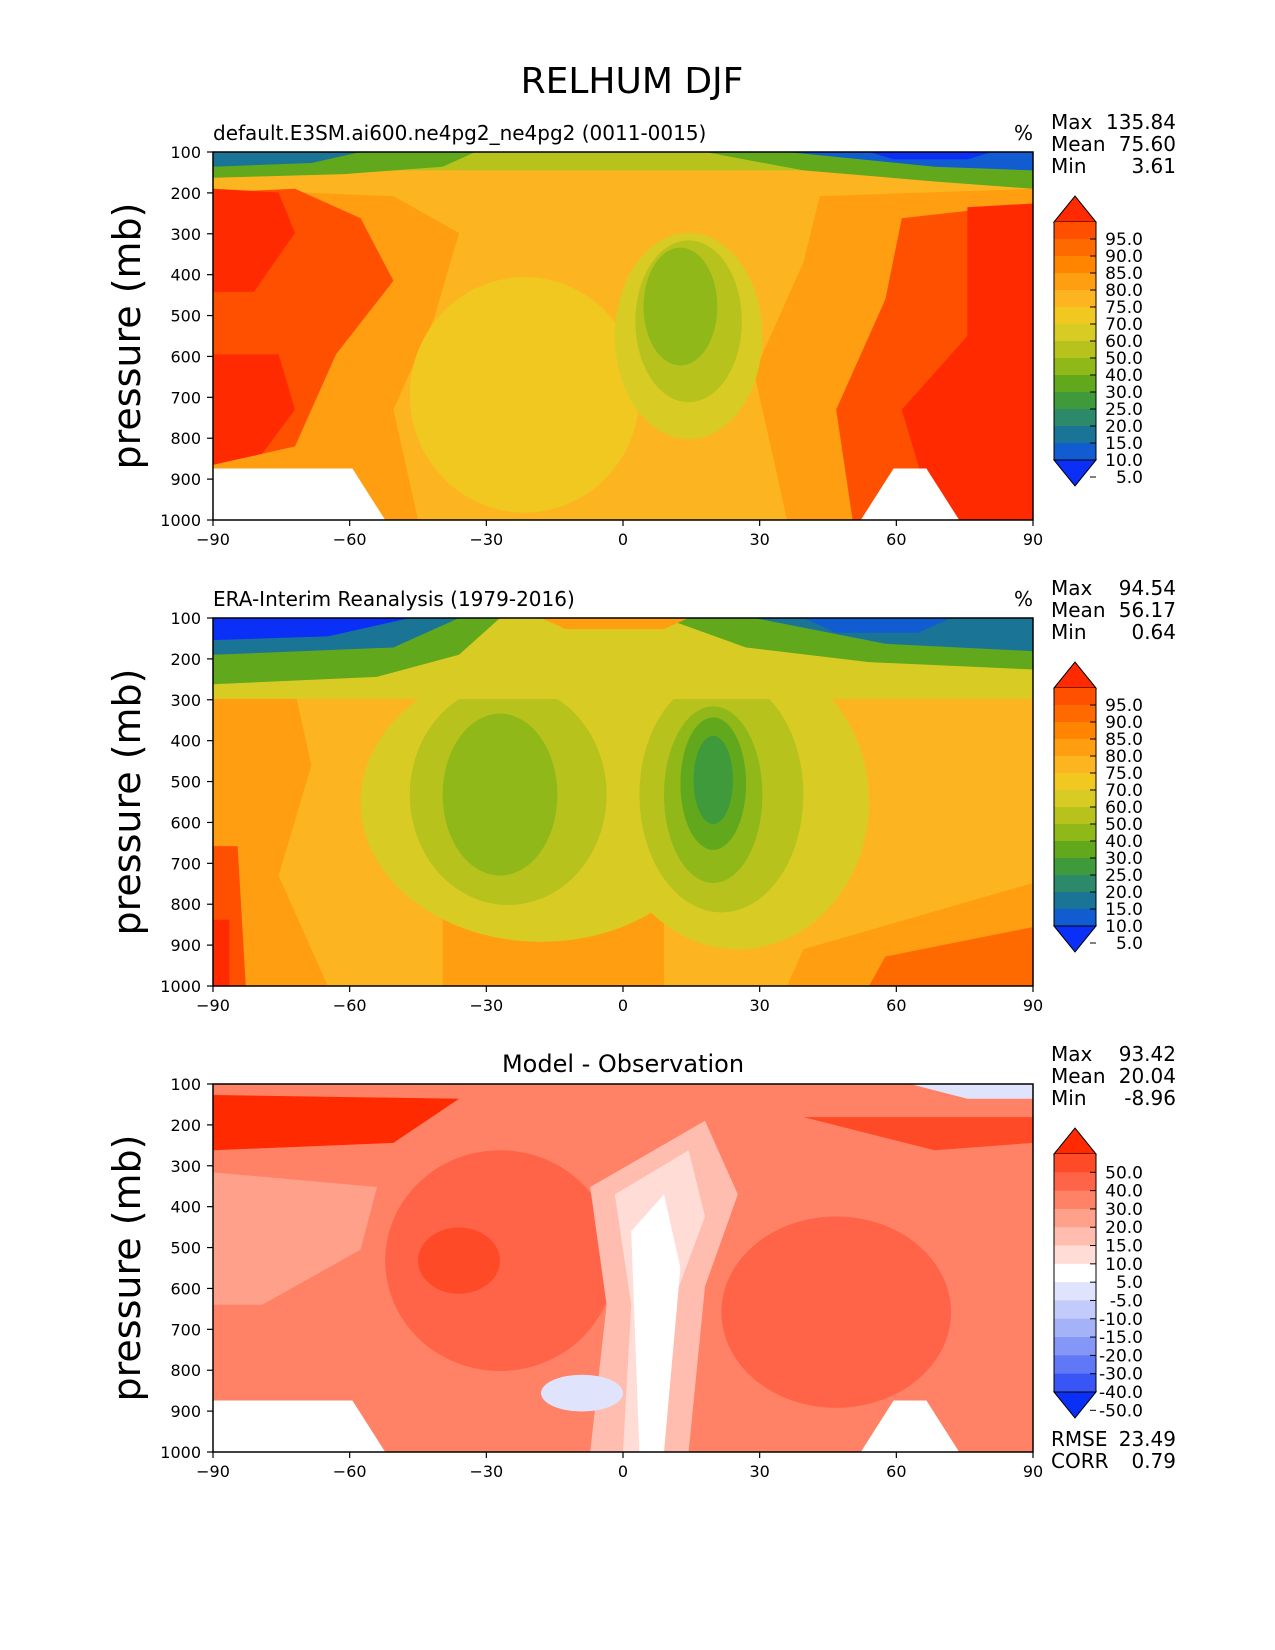  I want to click on field-white-center, so click(656, 1323).